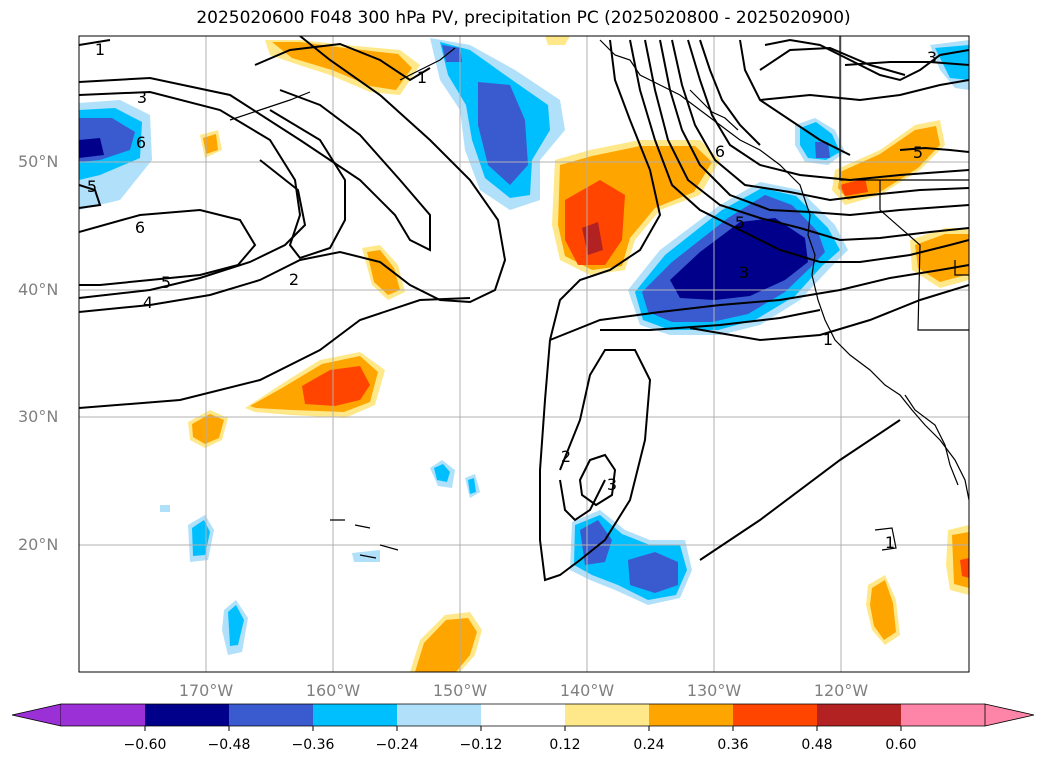  Describe the element at coordinates (649, 745) in the screenshot. I see `colorbar-tick-label: 0.24` at that location.